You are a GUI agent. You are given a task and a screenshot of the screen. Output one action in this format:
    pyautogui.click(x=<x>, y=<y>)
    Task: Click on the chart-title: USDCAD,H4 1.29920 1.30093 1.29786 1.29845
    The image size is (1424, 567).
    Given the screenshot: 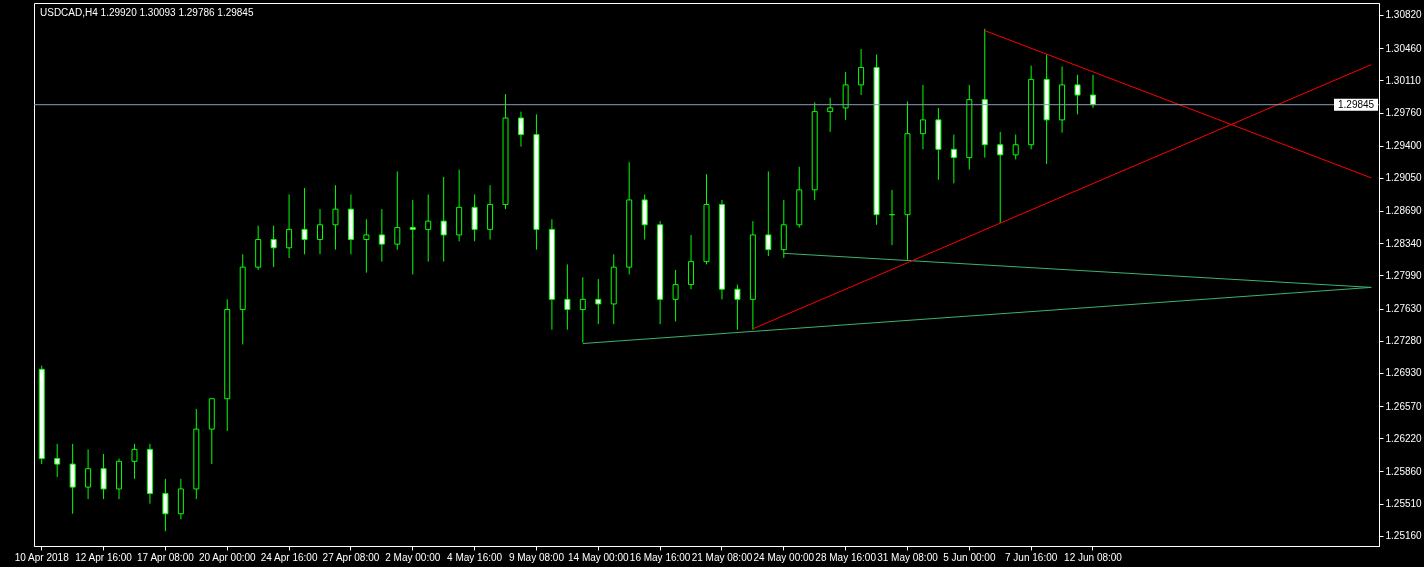 What is the action you would take?
    pyautogui.click(x=147, y=12)
    